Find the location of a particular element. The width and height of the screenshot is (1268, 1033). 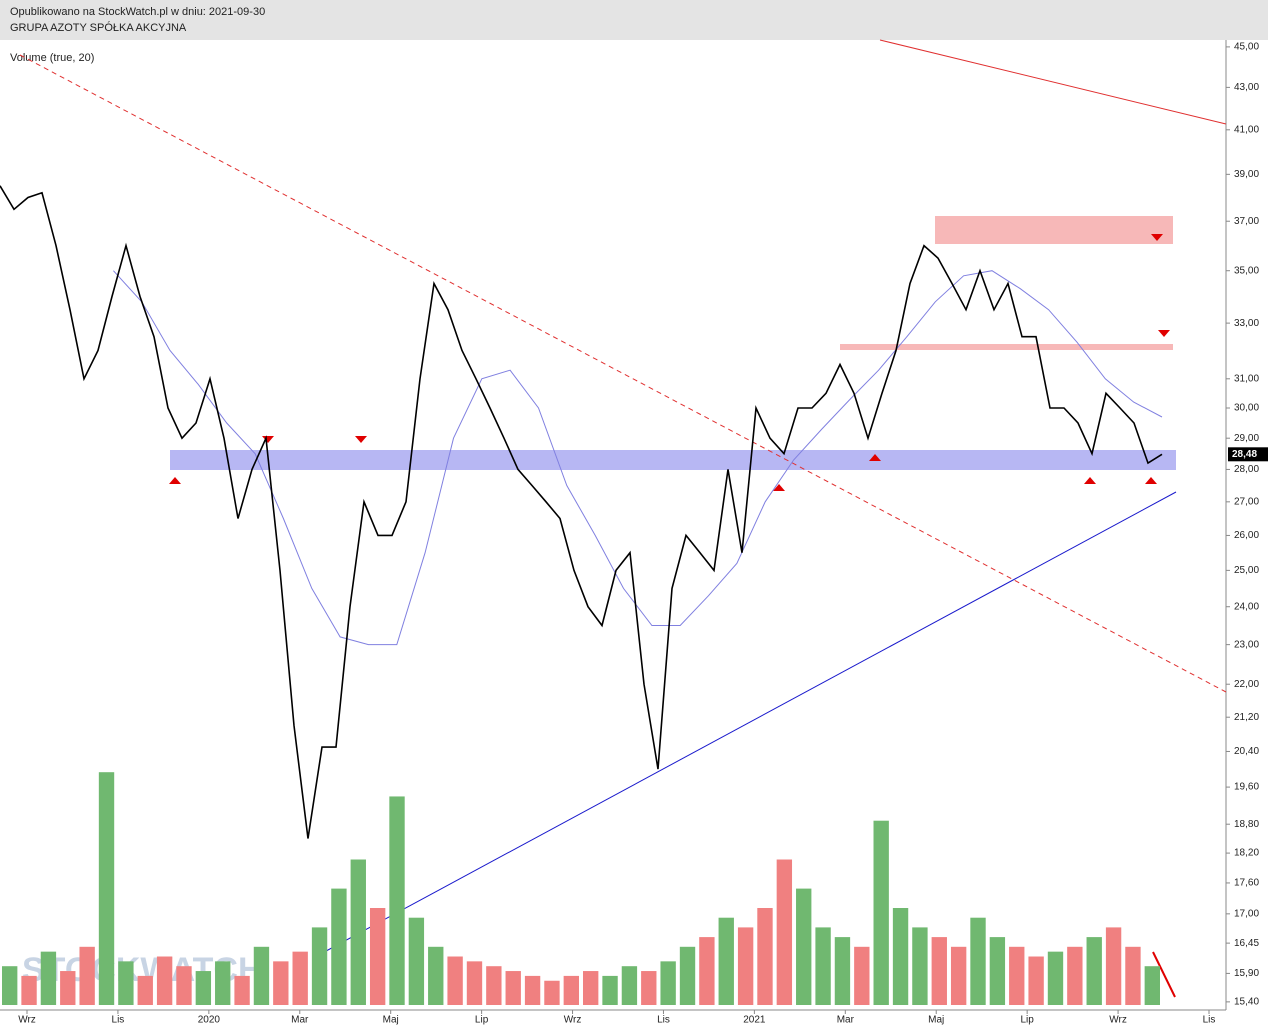

x-tick-label: Lip is located at coordinates (482, 1020).